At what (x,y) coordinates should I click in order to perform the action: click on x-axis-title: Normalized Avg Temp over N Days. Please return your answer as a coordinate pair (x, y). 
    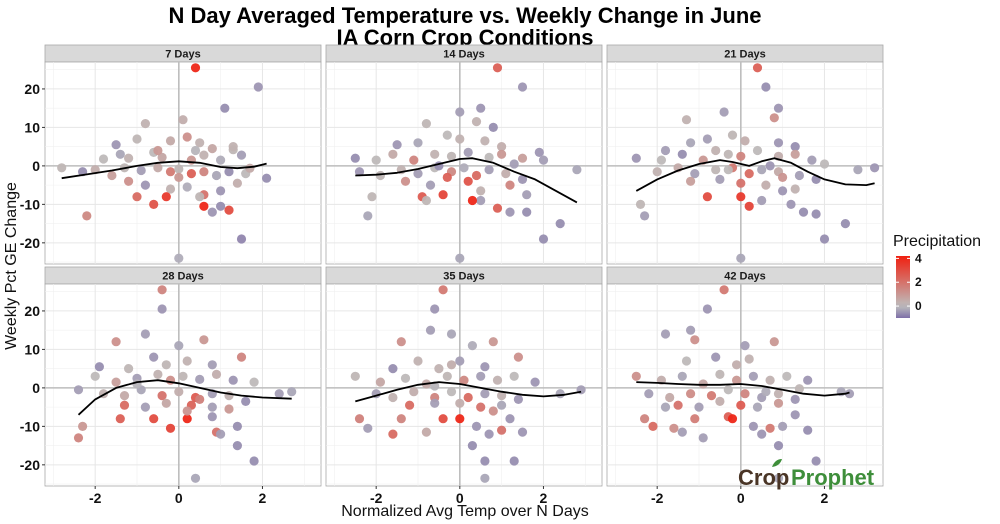
    Looking at the image, I should click on (465, 511).